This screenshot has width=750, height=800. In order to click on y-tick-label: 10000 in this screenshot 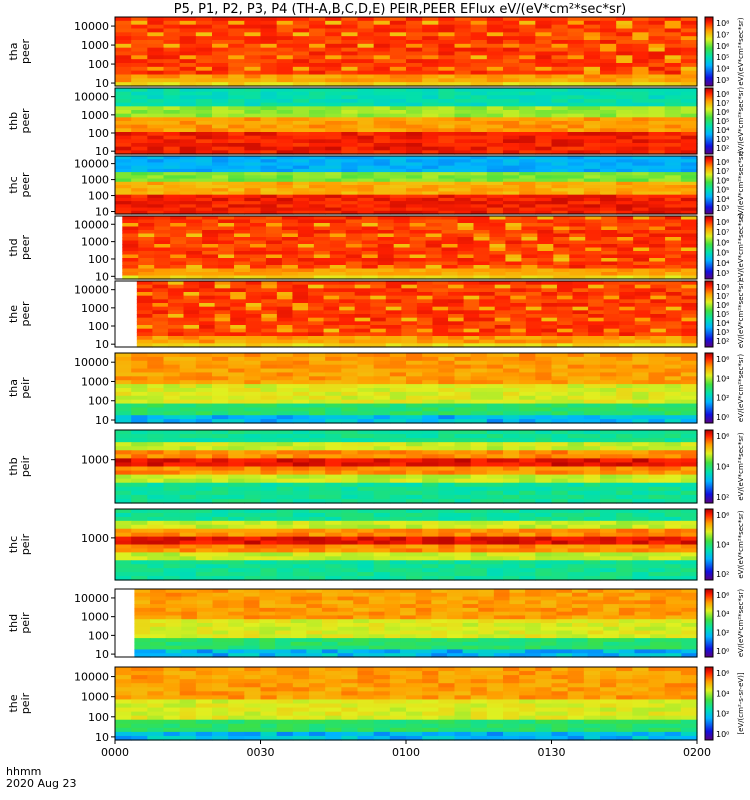, I will do `click(91, 26)`.